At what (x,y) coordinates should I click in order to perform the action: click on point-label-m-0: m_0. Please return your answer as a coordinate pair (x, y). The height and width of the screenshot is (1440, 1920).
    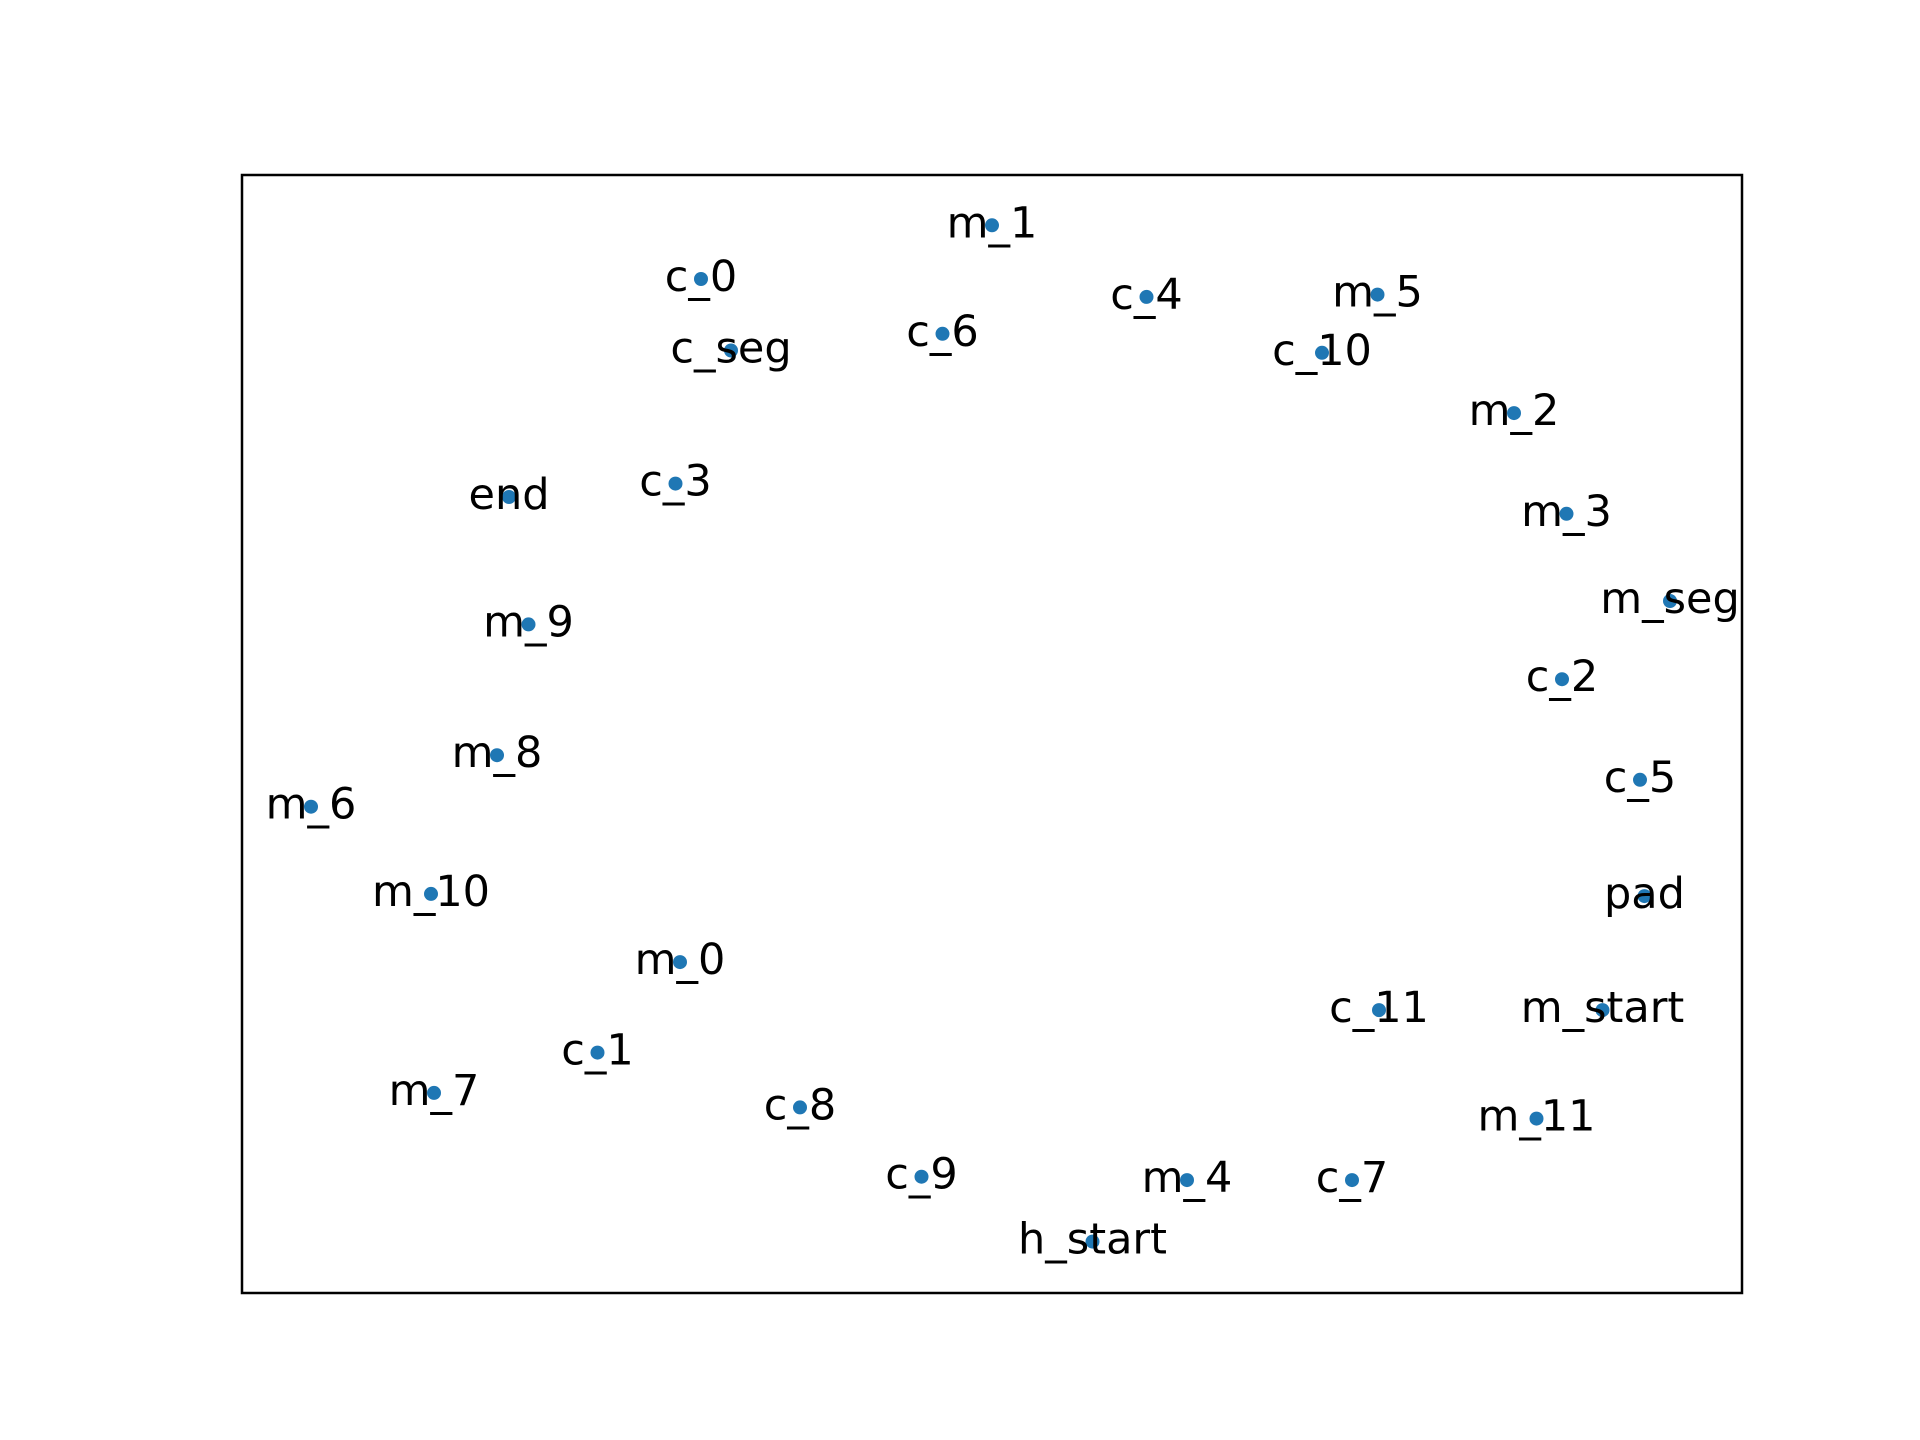
    Looking at the image, I should click on (680, 960).